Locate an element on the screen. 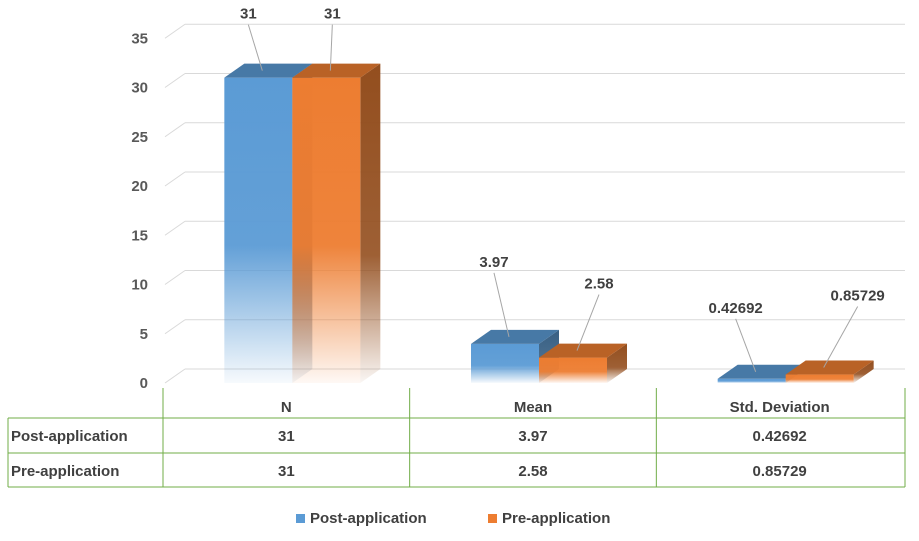 The image size is (919, 541). y-tick-label: 15 is located at coordinates (139, 235).